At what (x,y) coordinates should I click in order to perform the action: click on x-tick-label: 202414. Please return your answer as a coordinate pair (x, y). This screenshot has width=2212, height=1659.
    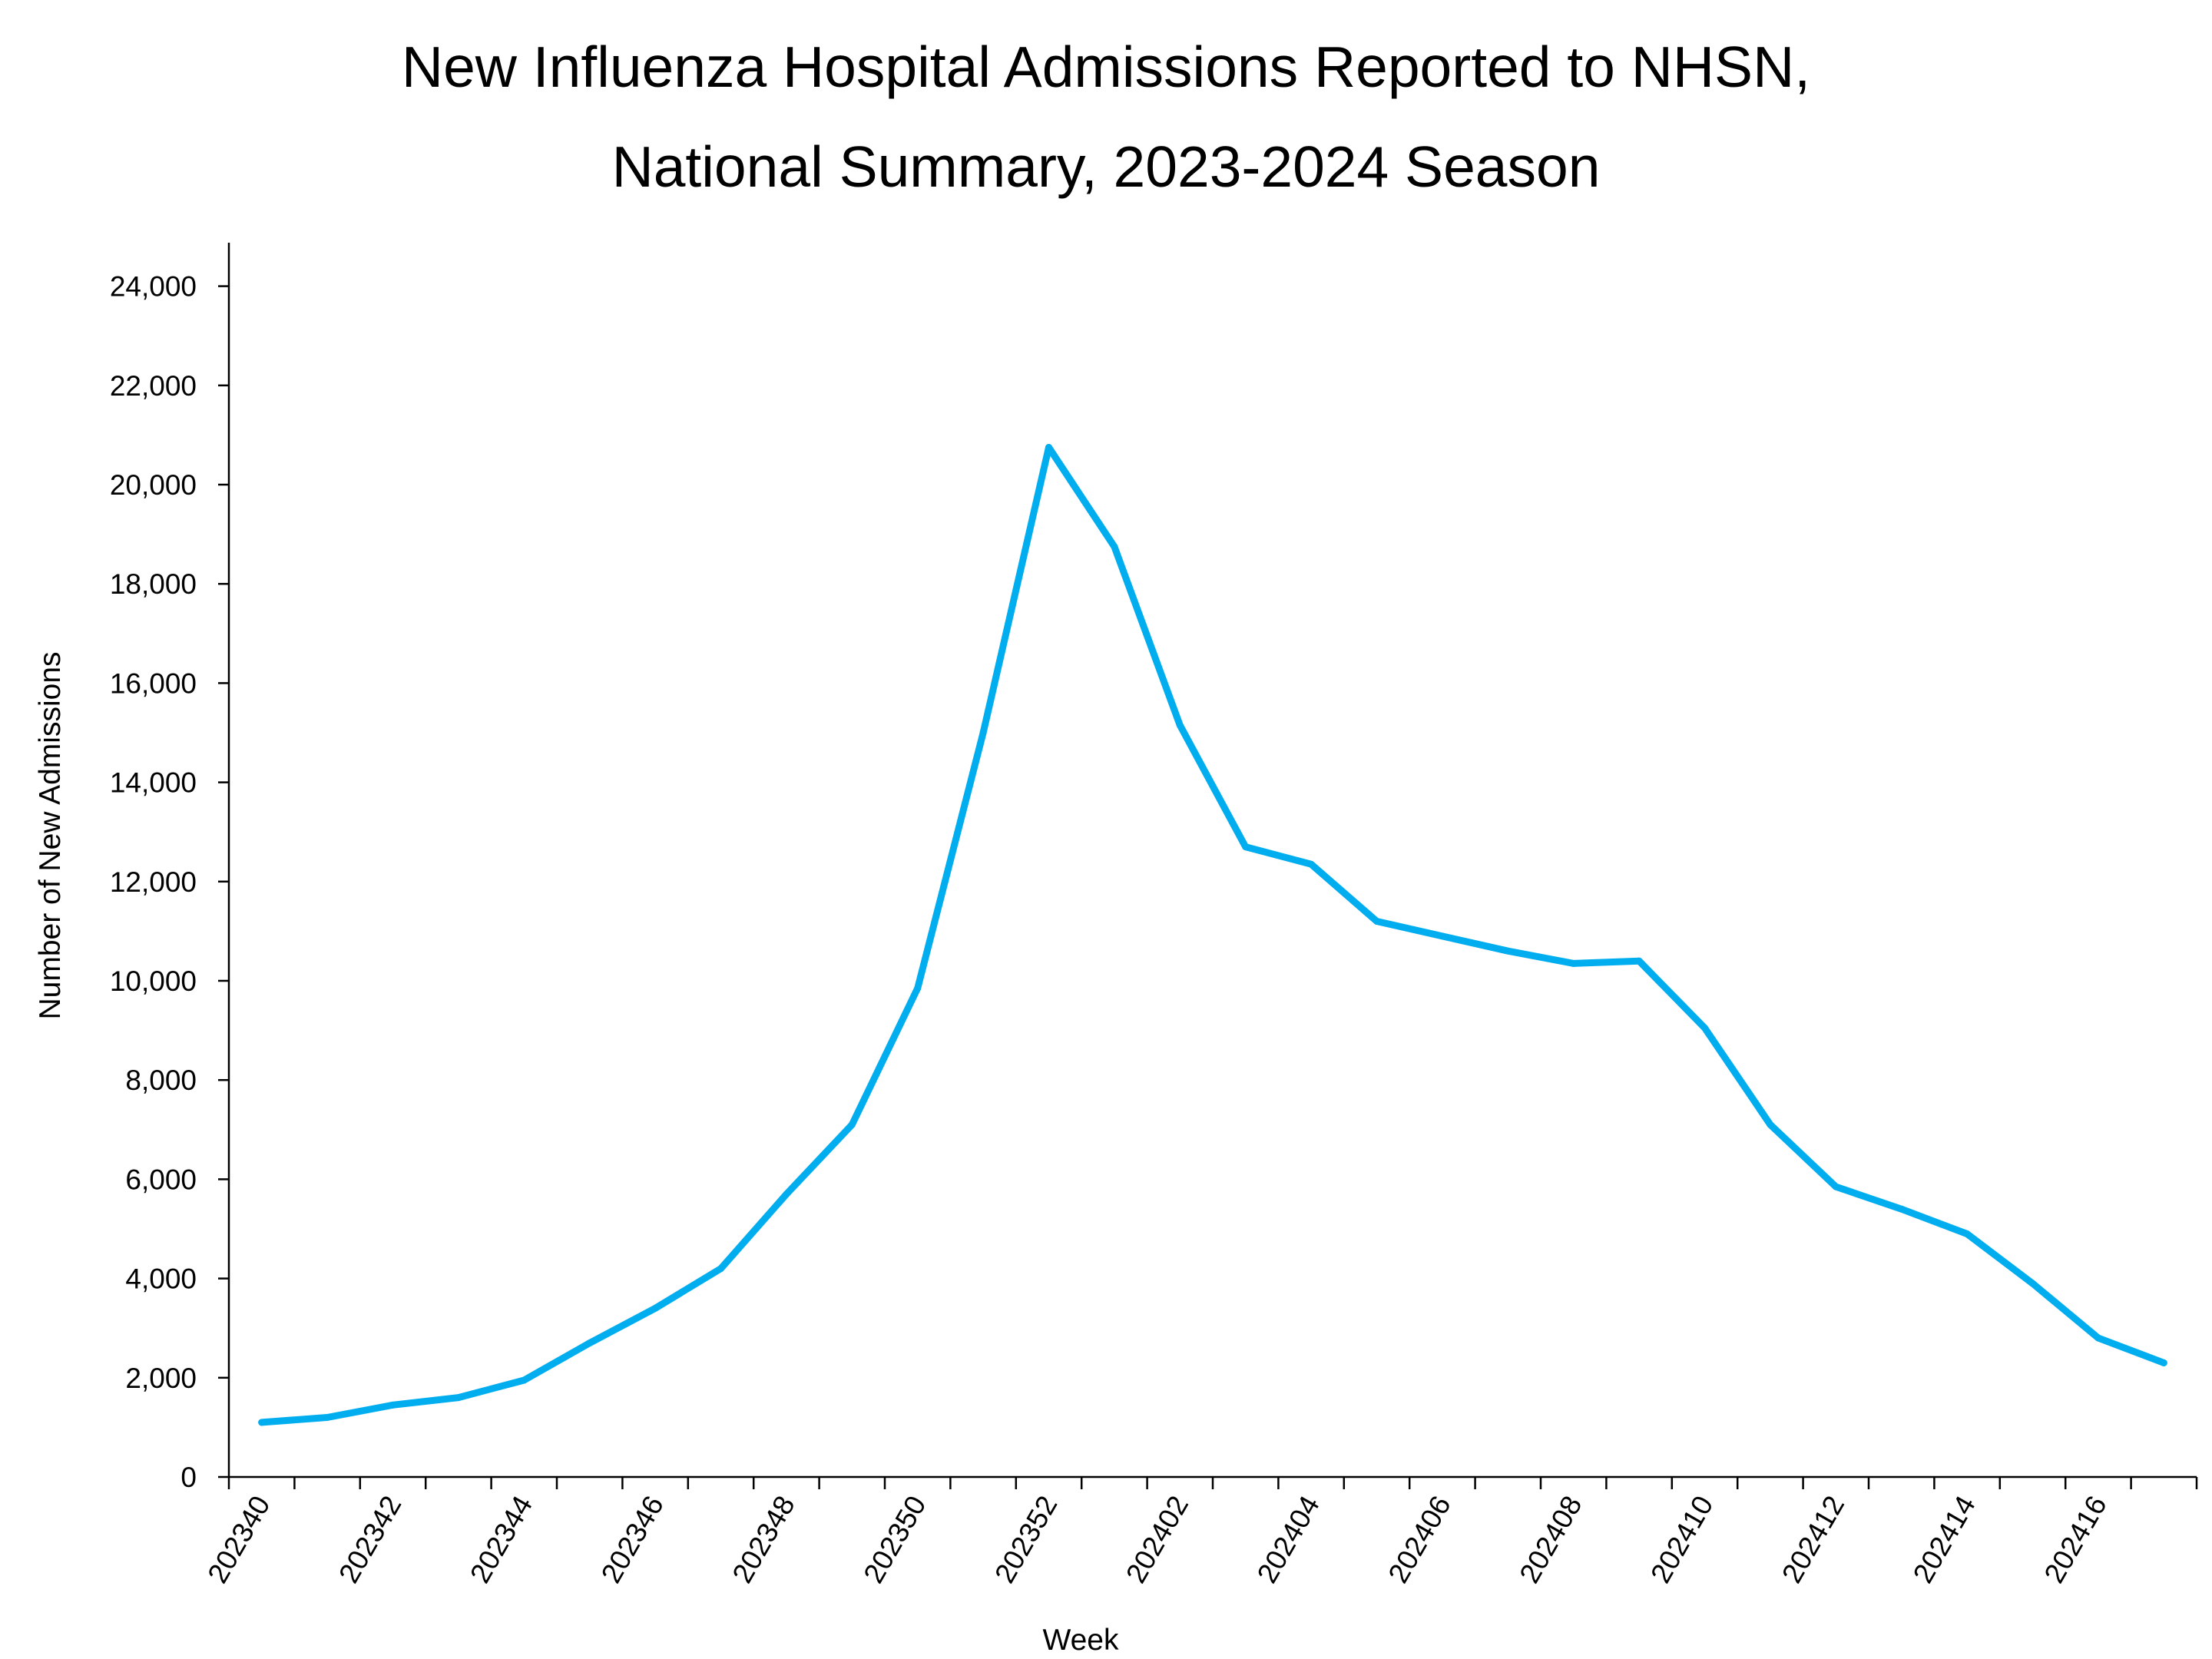
    Looking at the image, I should click on (1945, 1539).